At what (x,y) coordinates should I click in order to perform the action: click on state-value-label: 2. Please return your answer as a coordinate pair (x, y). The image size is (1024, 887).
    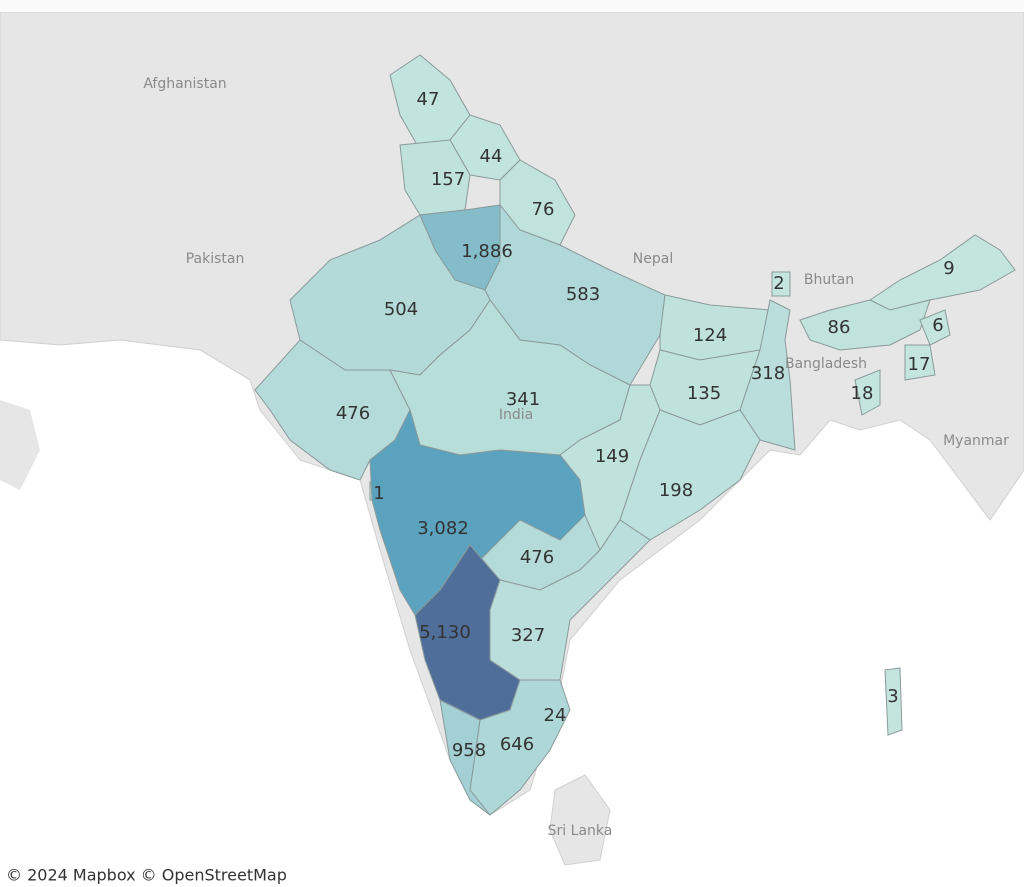
    Looking at the image, I should click on (778, 283).